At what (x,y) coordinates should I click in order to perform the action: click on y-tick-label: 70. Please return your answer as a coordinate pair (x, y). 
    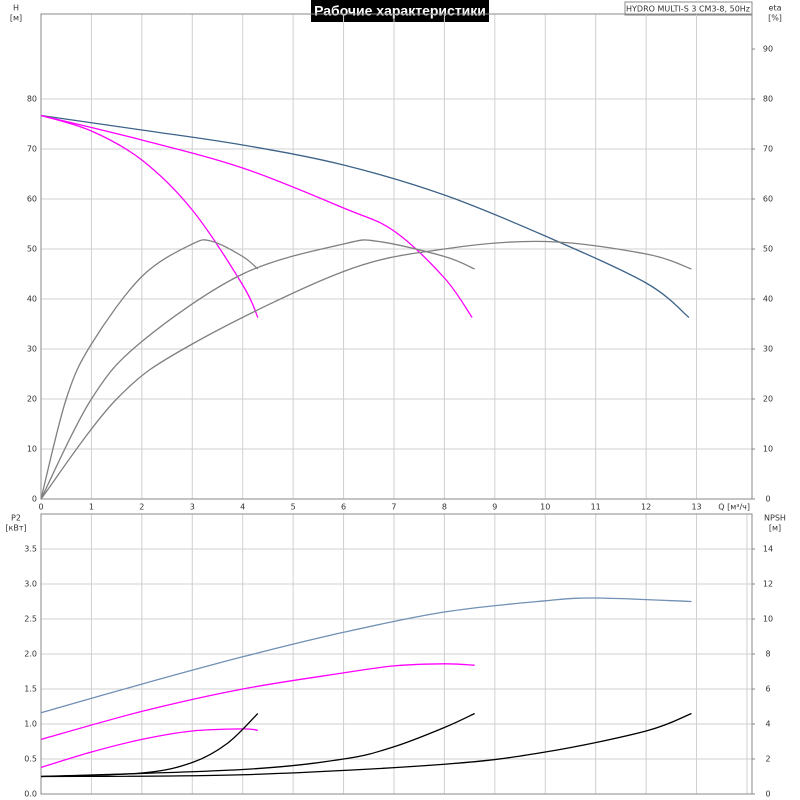
    Looking at the image, I should click on (32, 149).